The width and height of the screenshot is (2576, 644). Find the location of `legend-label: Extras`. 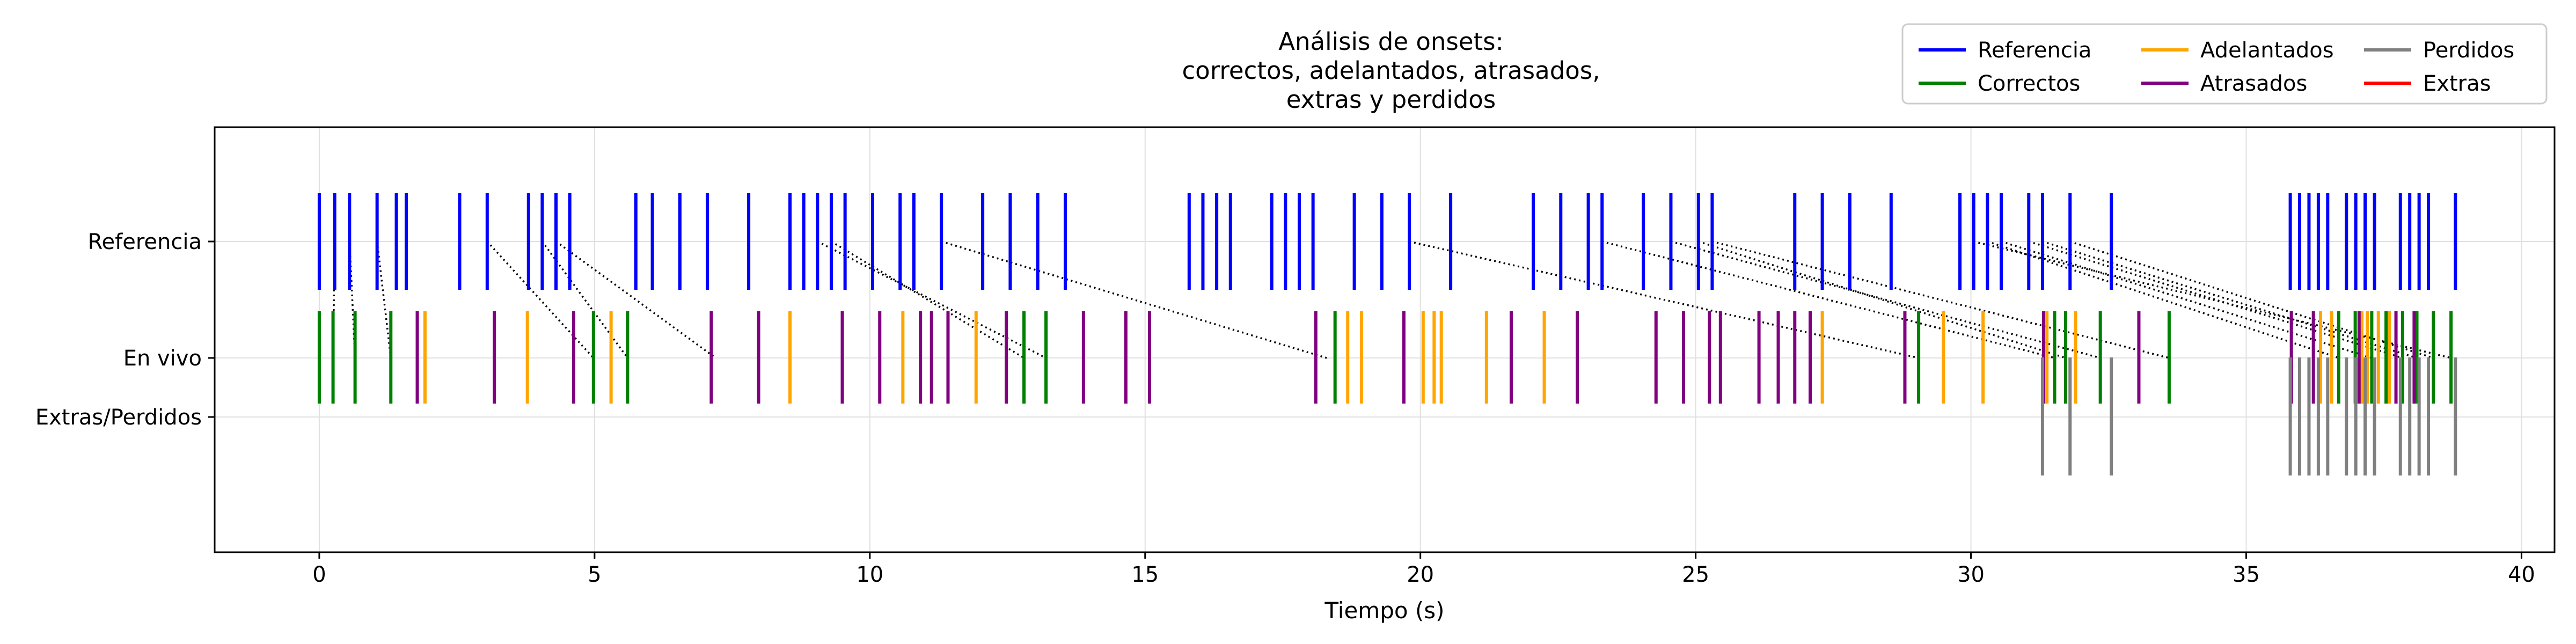

legend-label: Extras is located at coordinates (2457, 83).